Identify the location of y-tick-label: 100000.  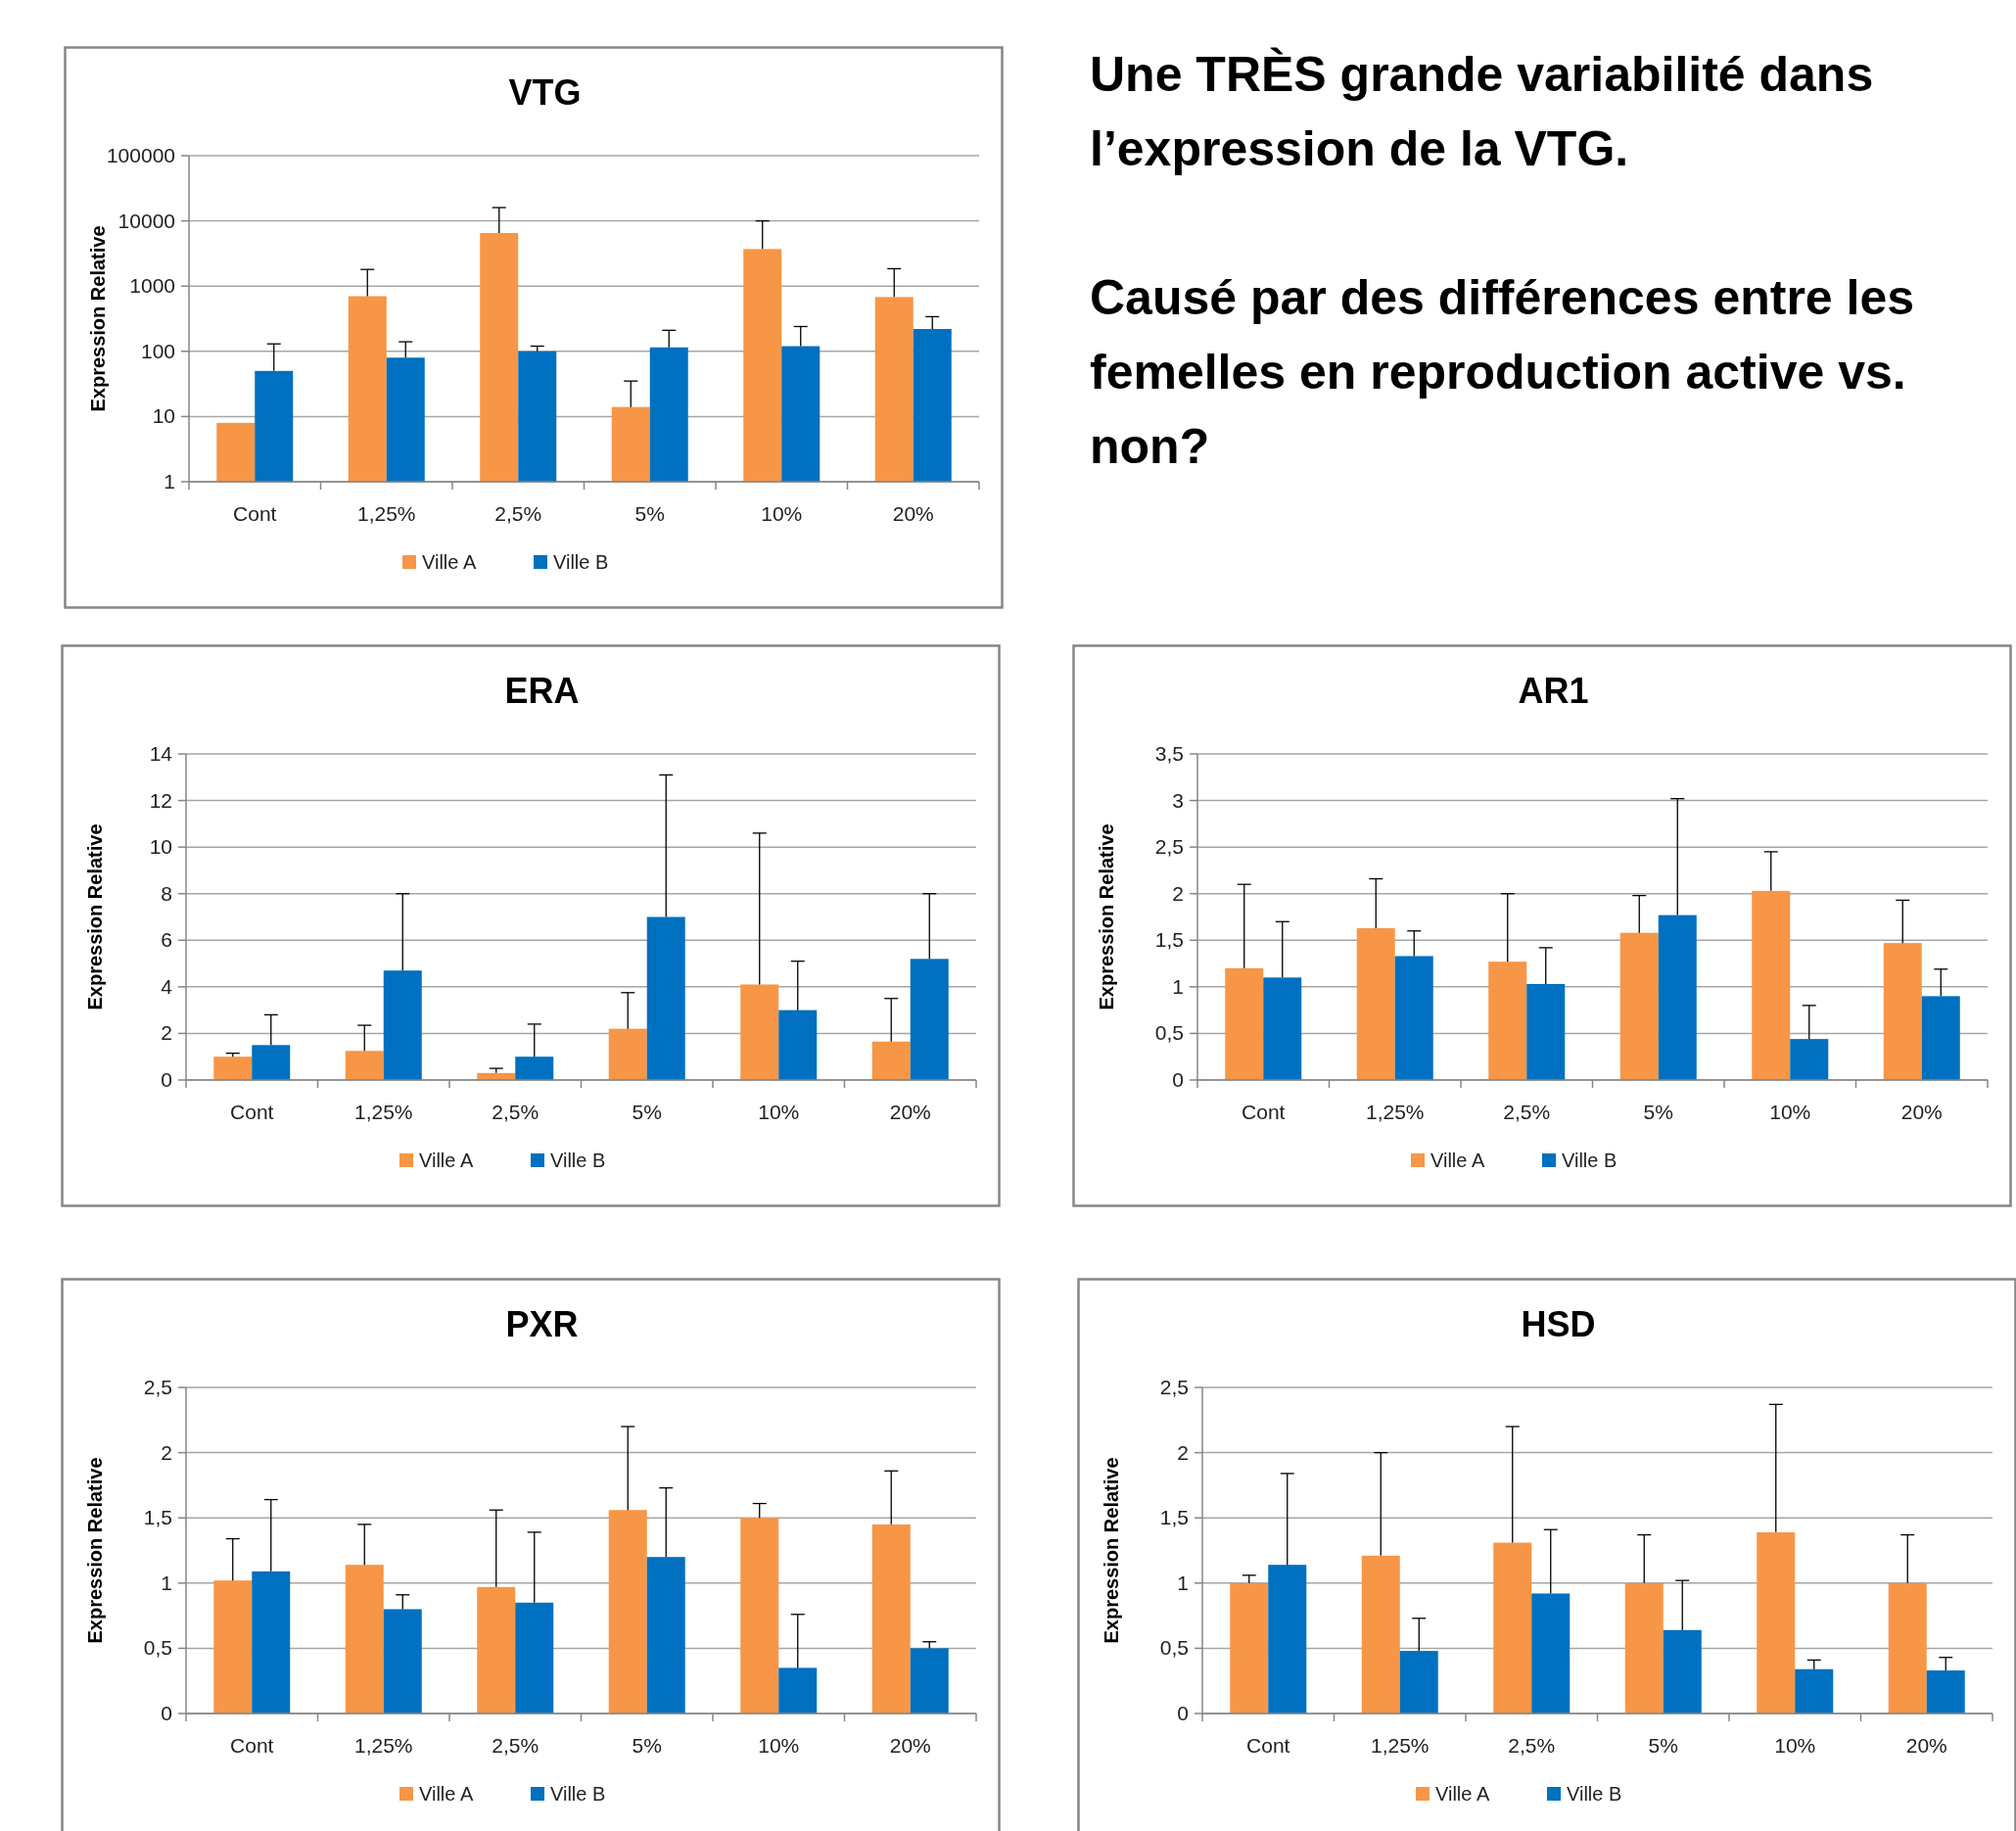
(141, 155).